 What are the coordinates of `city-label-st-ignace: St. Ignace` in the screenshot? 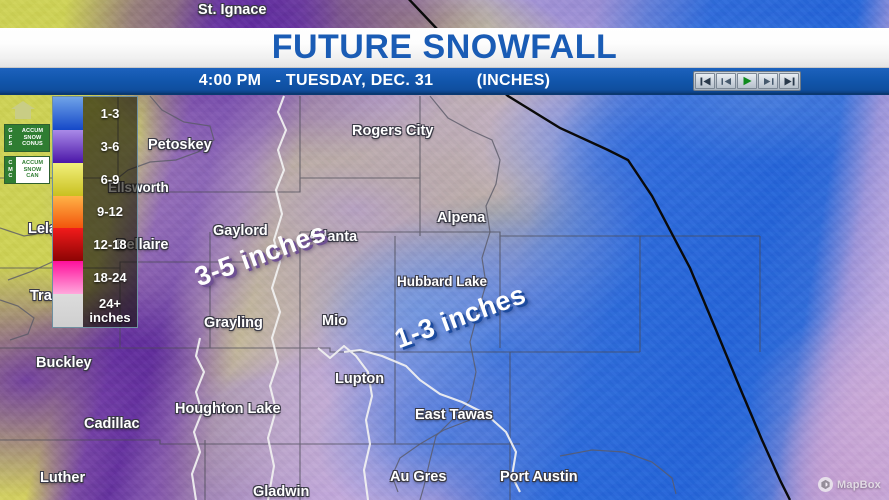 It's located at (232, 10).